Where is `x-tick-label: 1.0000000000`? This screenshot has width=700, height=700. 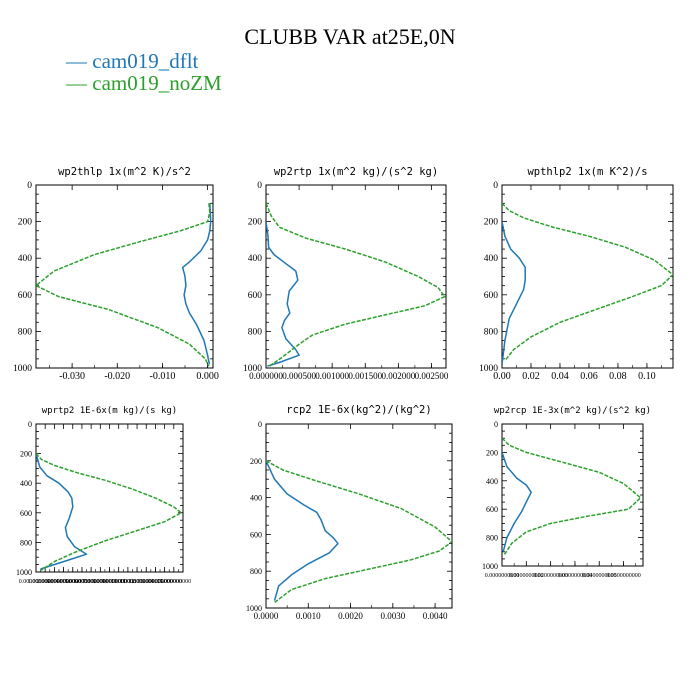 x-tick-label: 1.0000000000 is located at coordinates (45, 582).